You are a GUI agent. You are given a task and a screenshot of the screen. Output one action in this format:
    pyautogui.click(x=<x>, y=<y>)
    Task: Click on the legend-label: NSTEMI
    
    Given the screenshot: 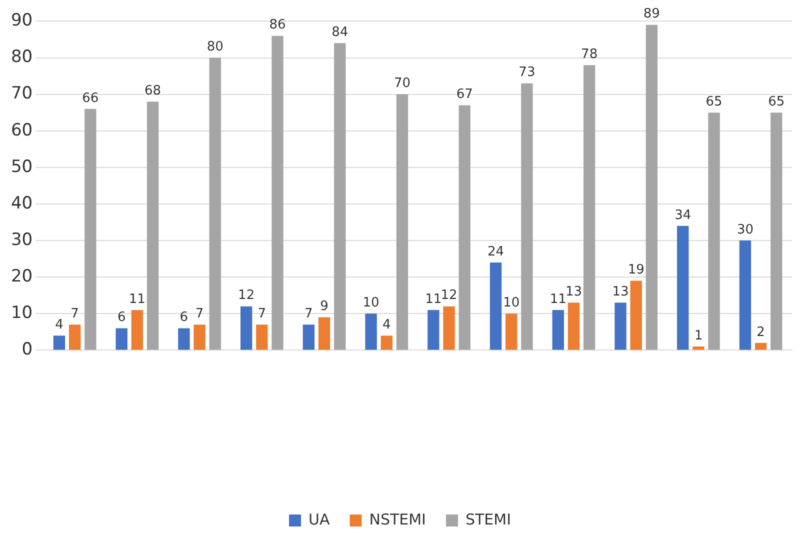 What is the action you would take?
    pyautogui.click(x=397, y=519)
    